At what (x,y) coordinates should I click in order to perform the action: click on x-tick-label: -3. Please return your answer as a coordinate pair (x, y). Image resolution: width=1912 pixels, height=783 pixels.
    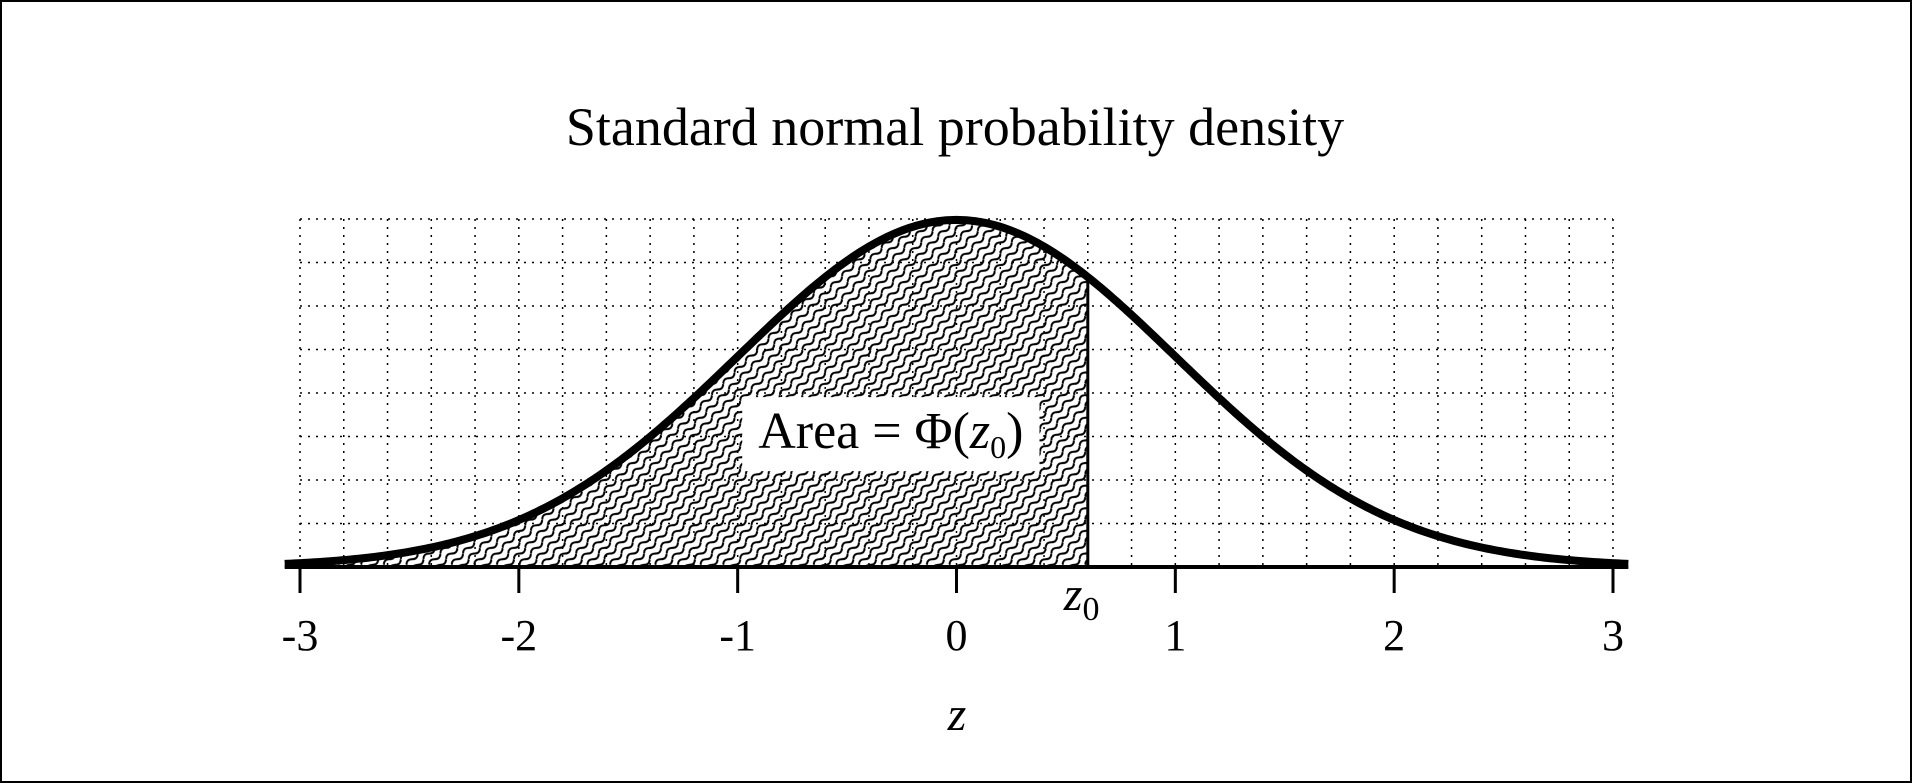
    Looking at the image, I should click on (300, 635).